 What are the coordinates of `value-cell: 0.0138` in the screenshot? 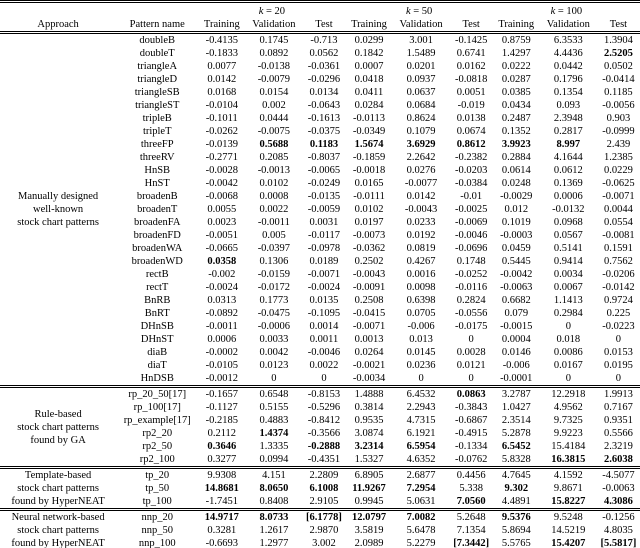 It's located at (471, 118).